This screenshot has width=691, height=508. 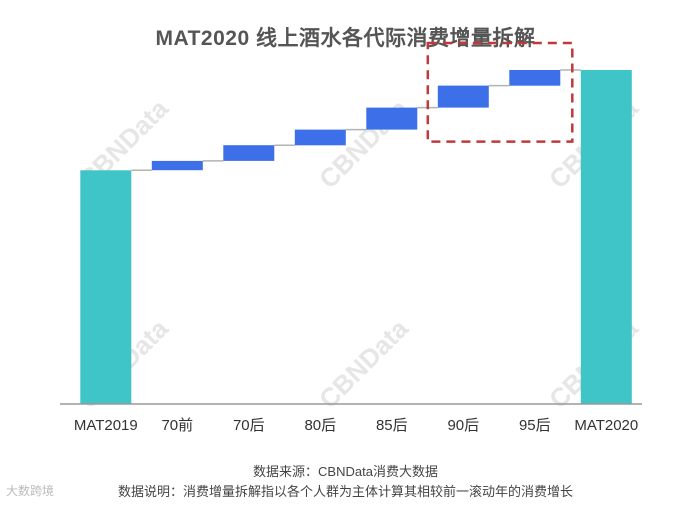 I want to click on x-tick-label: 95后, so click(x=535, y=425).